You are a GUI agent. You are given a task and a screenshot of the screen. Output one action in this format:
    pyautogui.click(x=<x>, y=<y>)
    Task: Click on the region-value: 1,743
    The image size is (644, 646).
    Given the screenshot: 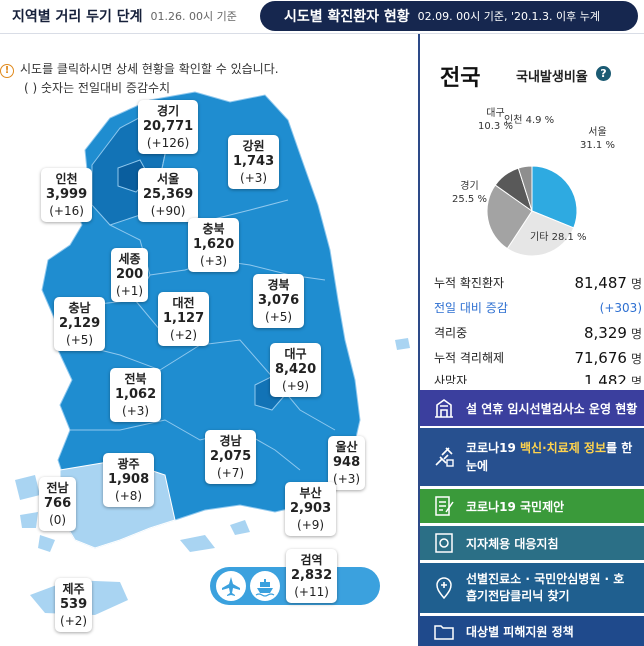 What is the action you would take?
    pyautogui.click(x=254, y=161)
    